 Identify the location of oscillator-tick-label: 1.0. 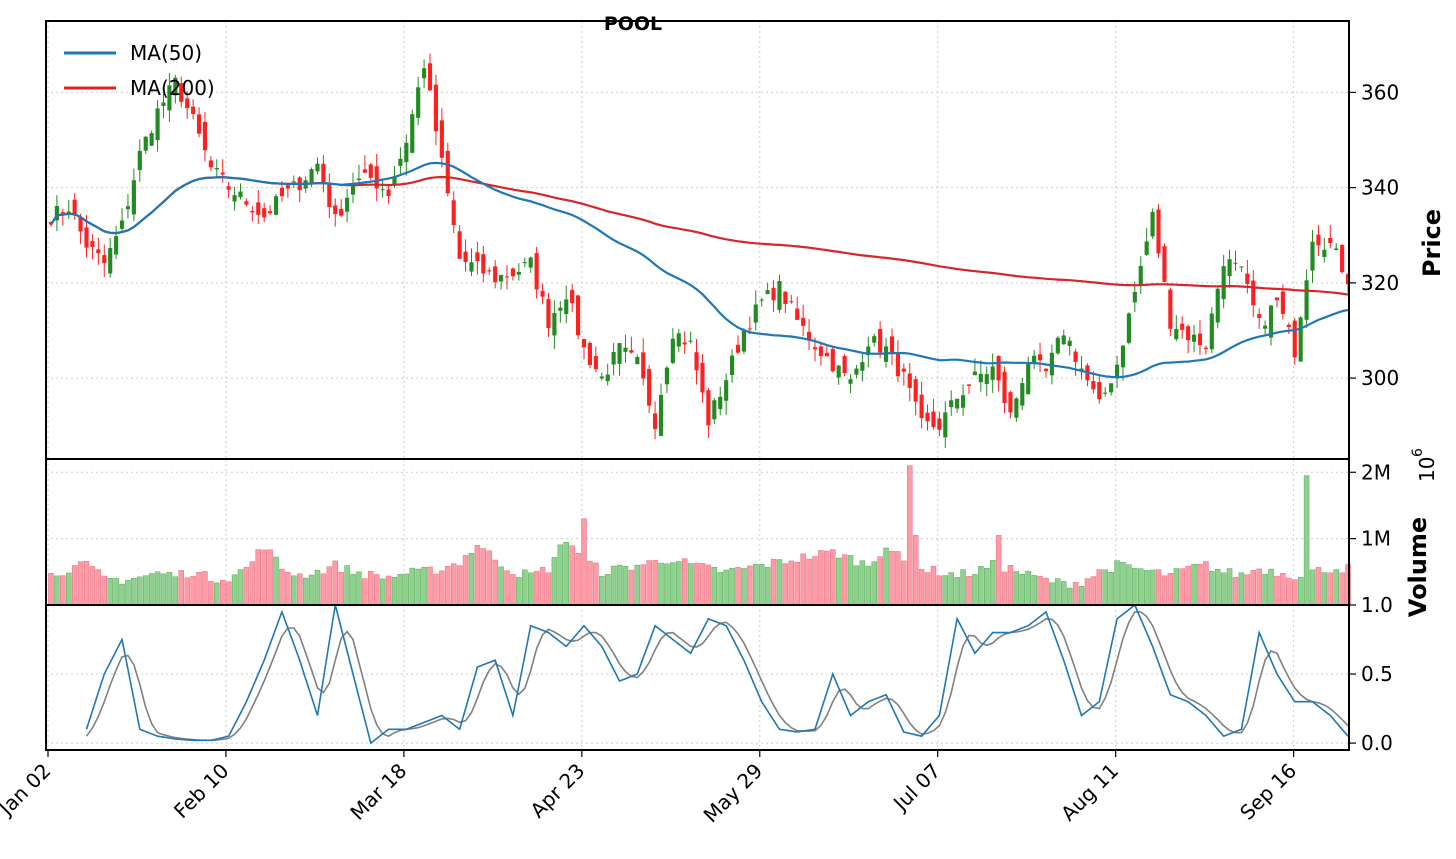
(1377, 605).